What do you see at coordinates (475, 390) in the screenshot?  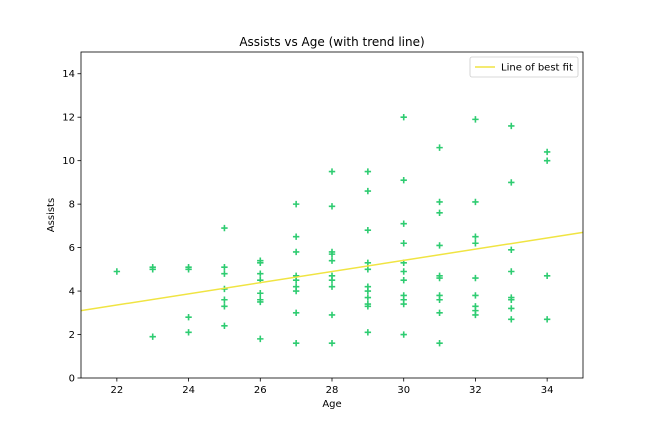 I see `x-tick-label: 32` at bounding box center [475, 390].